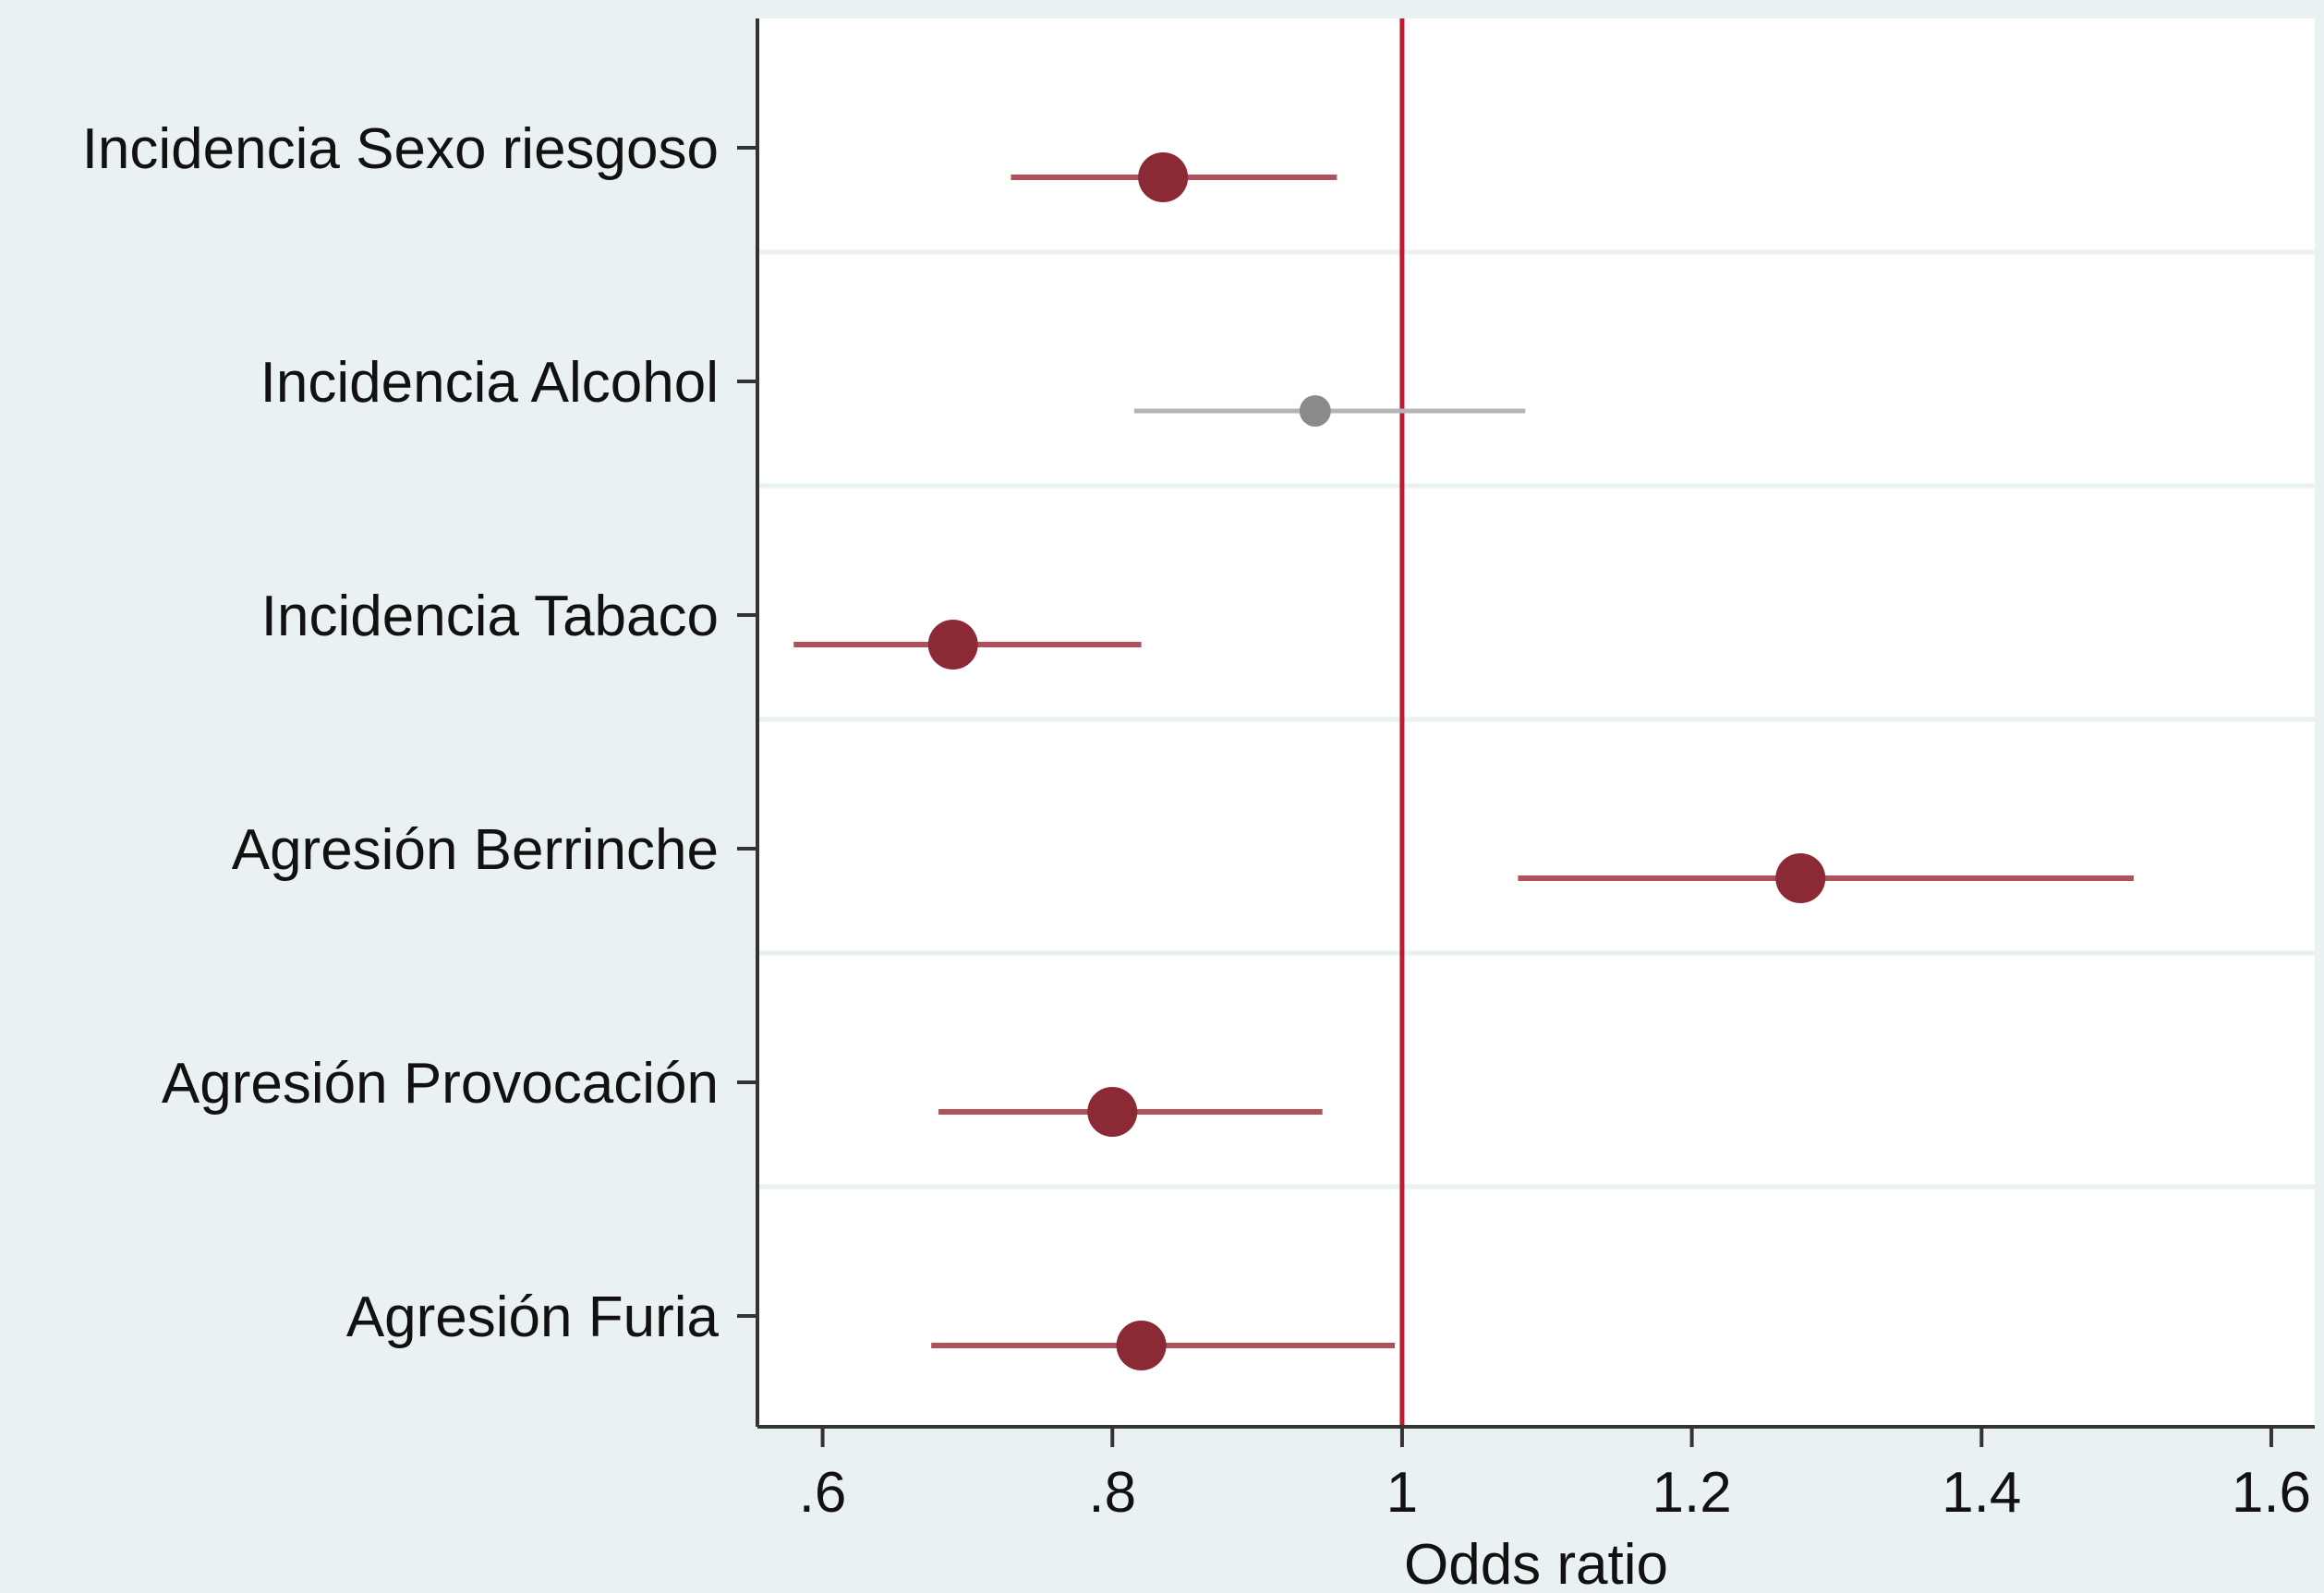  I want to click on x-axis-title: Odds ratio, so click(1536, 1563).